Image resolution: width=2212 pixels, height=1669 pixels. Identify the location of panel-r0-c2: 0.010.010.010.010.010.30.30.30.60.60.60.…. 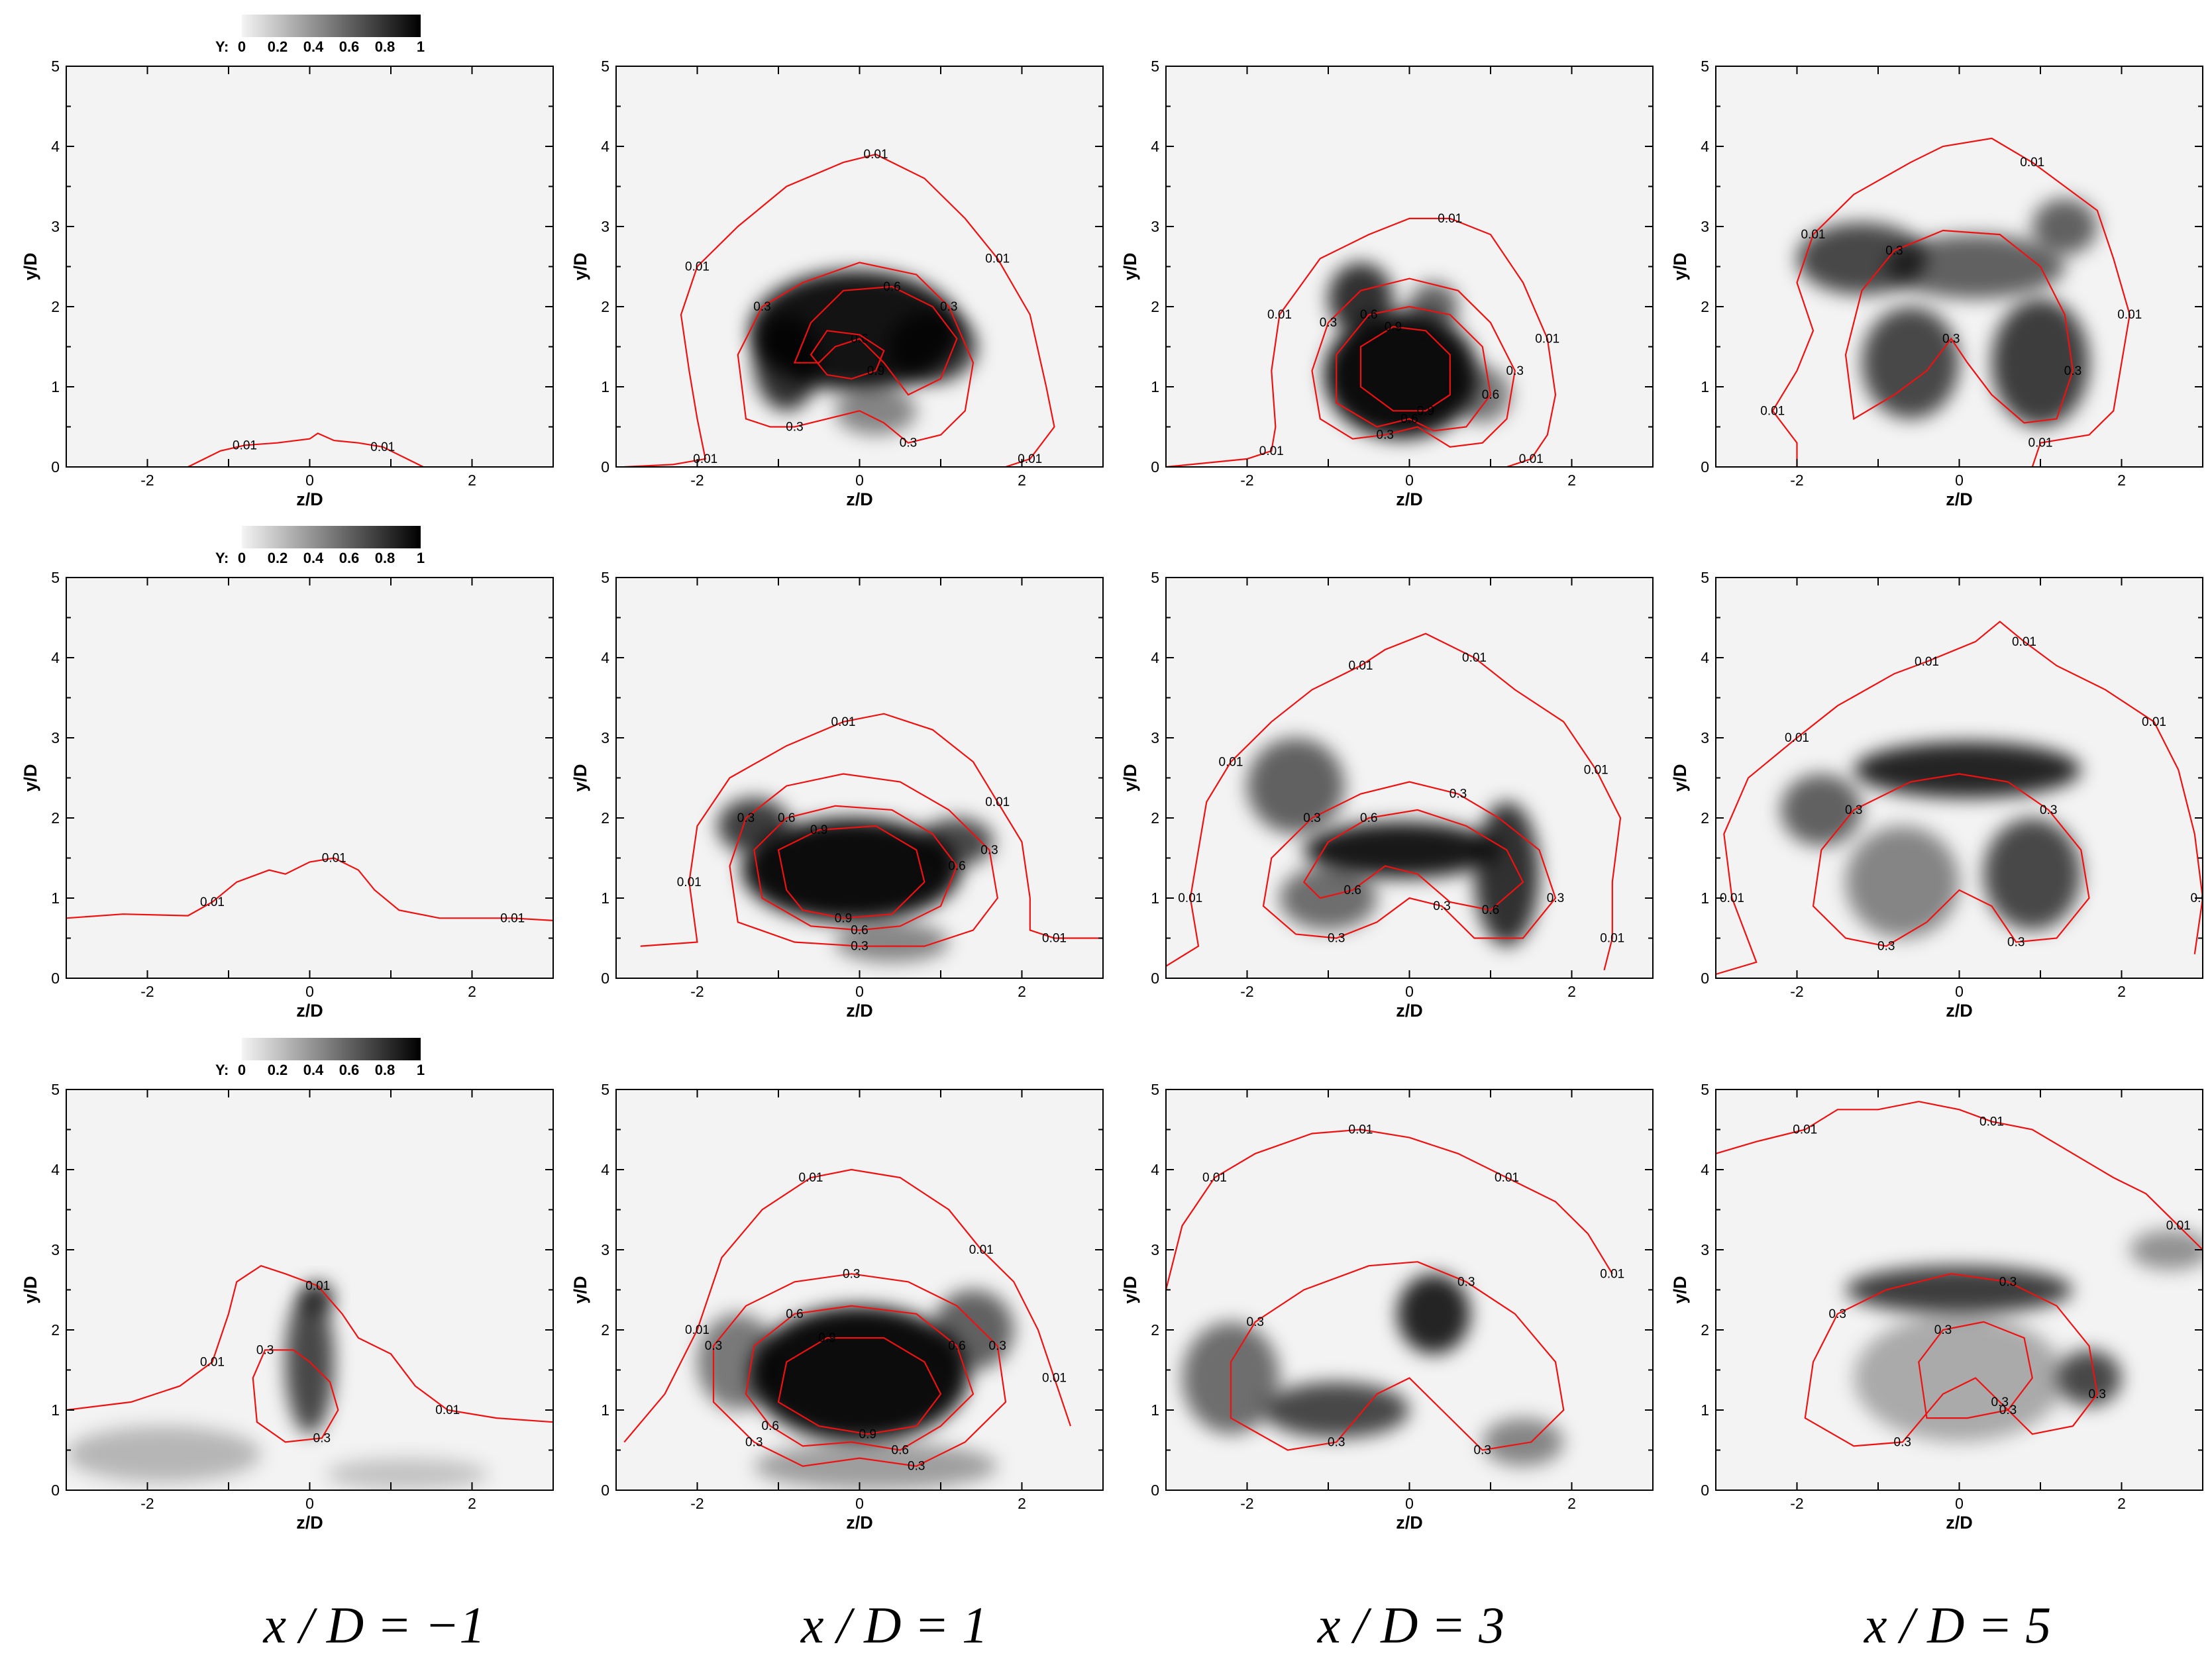
(1387, 283).